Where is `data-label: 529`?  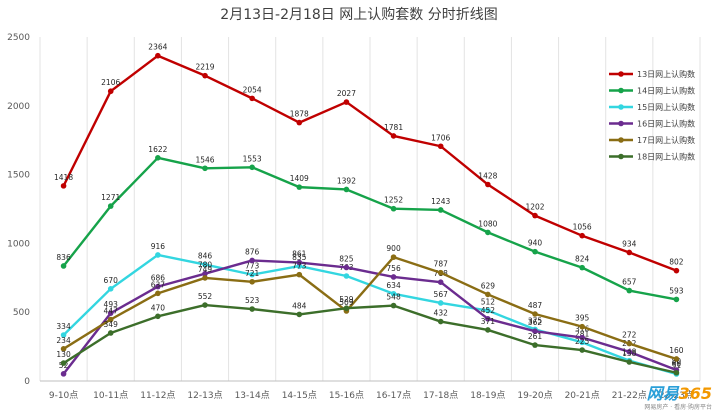
data-label: 529 is located at coordinates (346, 299).